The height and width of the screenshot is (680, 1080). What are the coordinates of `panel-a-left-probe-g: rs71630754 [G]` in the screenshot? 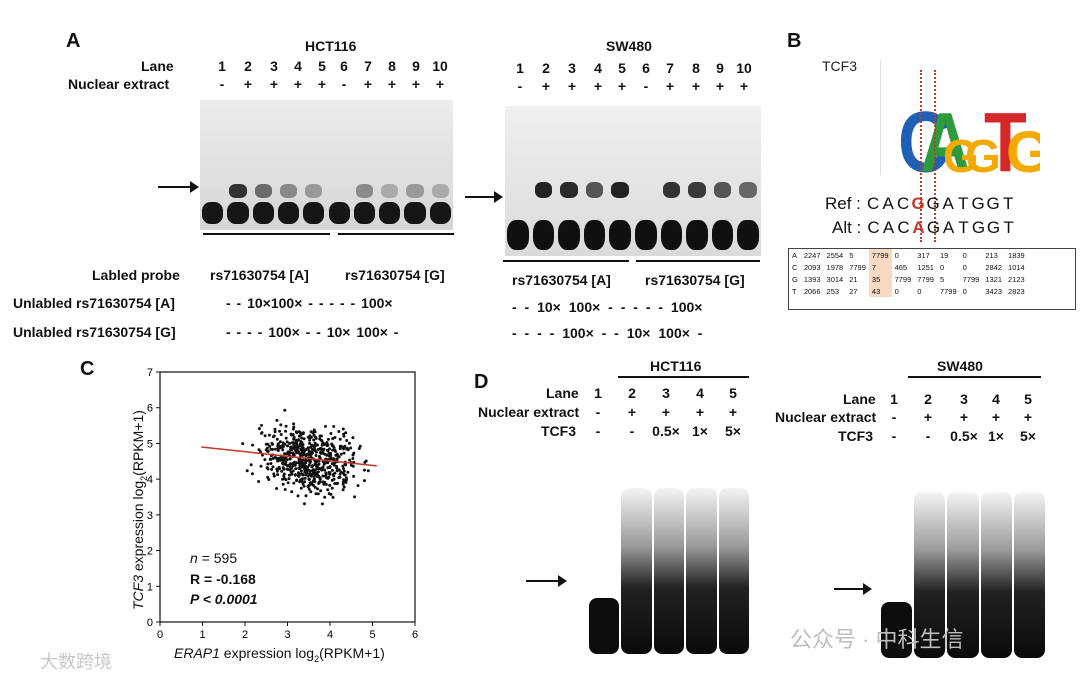 It's located at (395, 275).